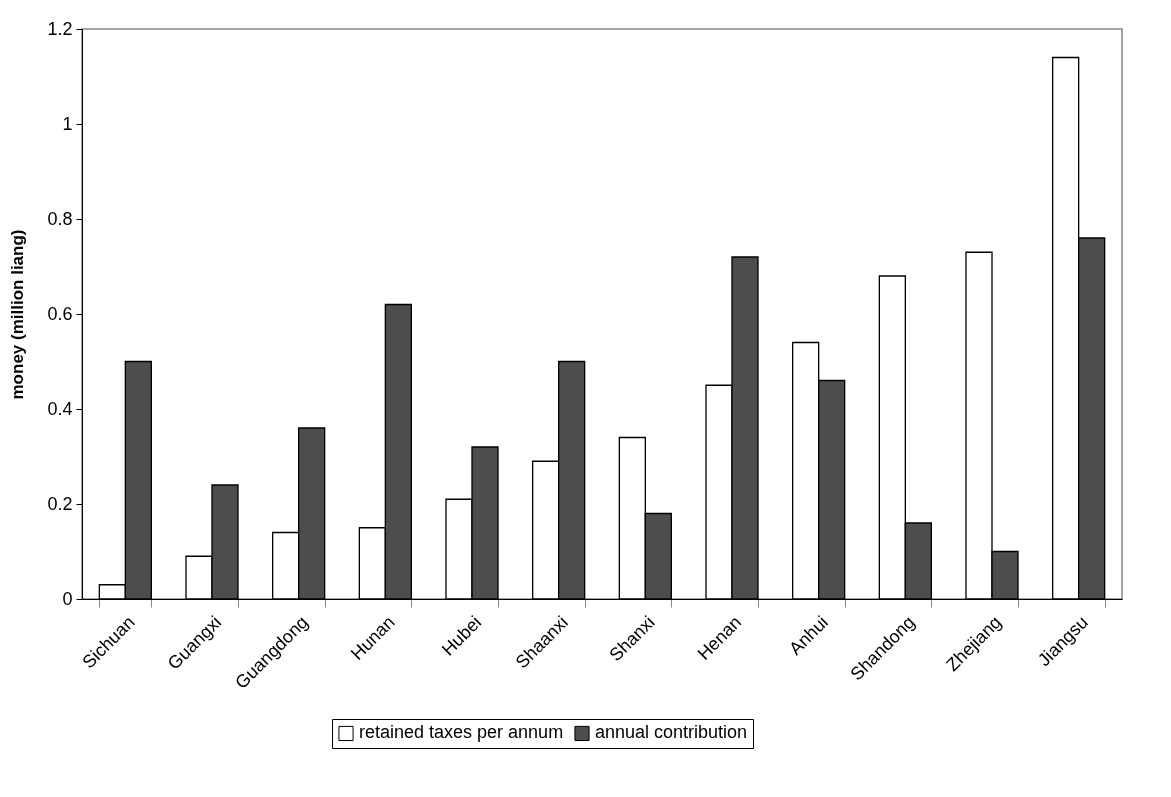 This screenshot has height=797, width=1171. I want to click on legend-label: retained taxes per annum, so click(461, 732).